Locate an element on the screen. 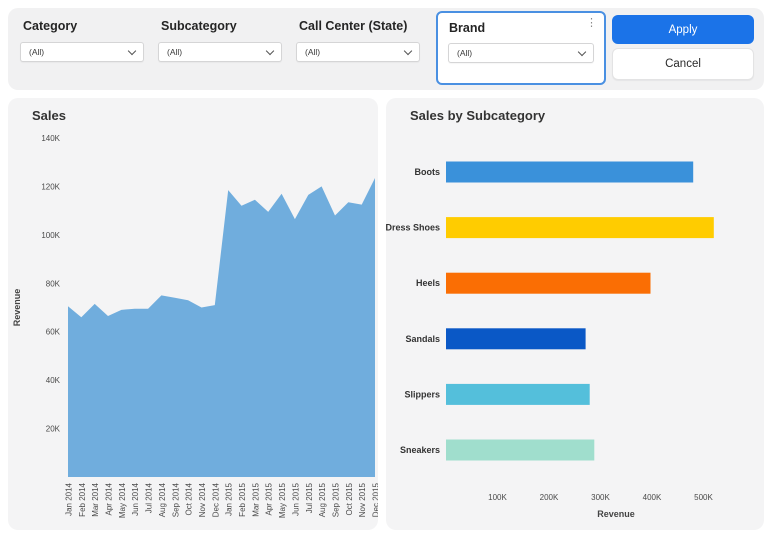  x-tick-label: 400K is located at coordinates (652, 497).